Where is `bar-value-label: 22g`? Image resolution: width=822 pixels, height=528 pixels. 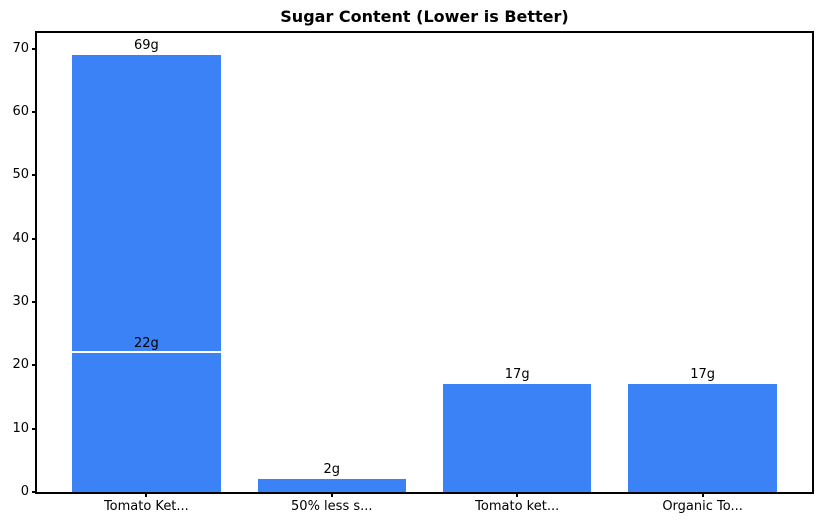 bar-value-label: 22g is located at coordinates (146, 343).